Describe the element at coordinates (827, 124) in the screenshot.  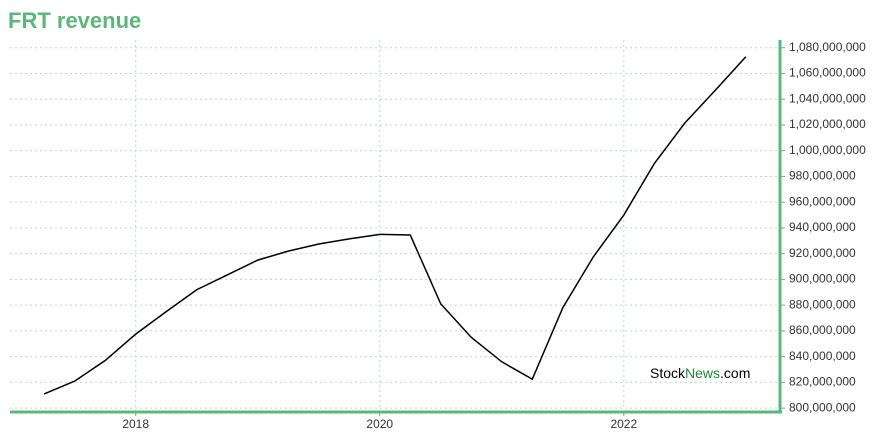
I see `y-tick-label: 1,020,000,000` at that location.